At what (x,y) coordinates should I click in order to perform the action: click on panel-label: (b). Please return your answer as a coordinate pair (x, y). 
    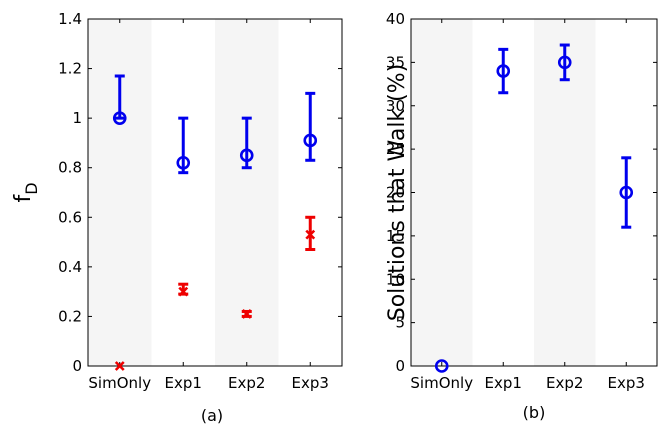
    Looking at the image, I should click on (534, 412).